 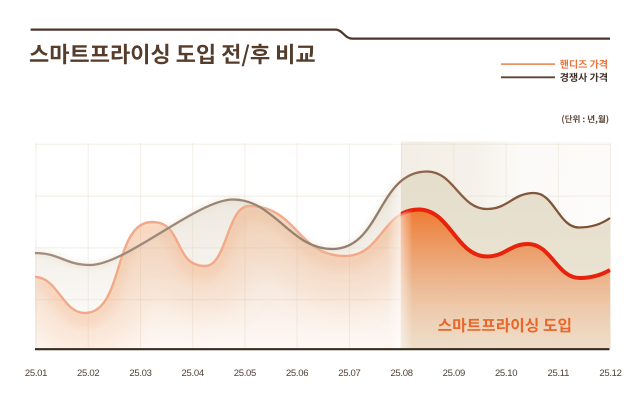 What do you see at coordinates (506, 373) in the screenshot?
I see `svg-text: 25.10` at bounding box center [506, 373].